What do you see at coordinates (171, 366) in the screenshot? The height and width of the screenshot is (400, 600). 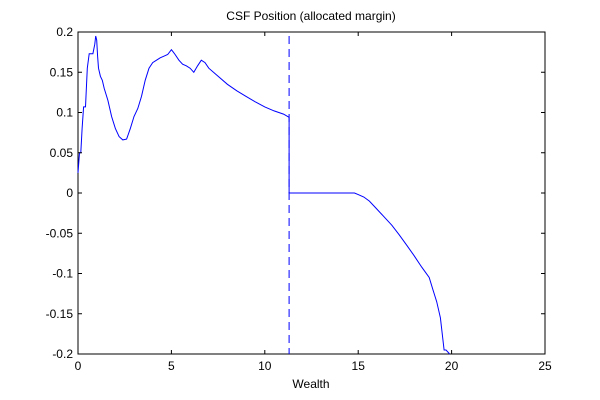 I see `x-tick-label: 5` at bounding box center [171, 366].